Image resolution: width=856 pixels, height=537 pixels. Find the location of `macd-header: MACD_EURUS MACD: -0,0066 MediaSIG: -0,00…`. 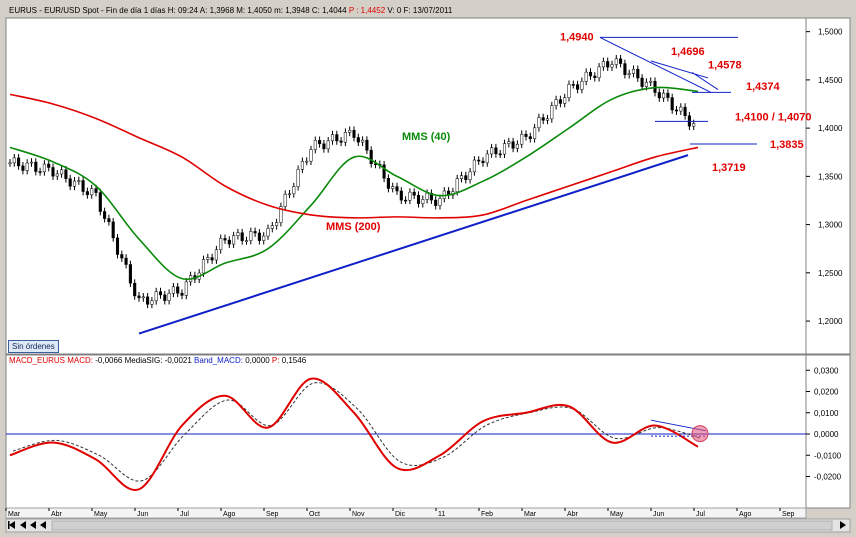

macd-header: MACD_EURUS MACD: -0,0066 MediaSIG: -0,00… is located at coordinates (157, 360).